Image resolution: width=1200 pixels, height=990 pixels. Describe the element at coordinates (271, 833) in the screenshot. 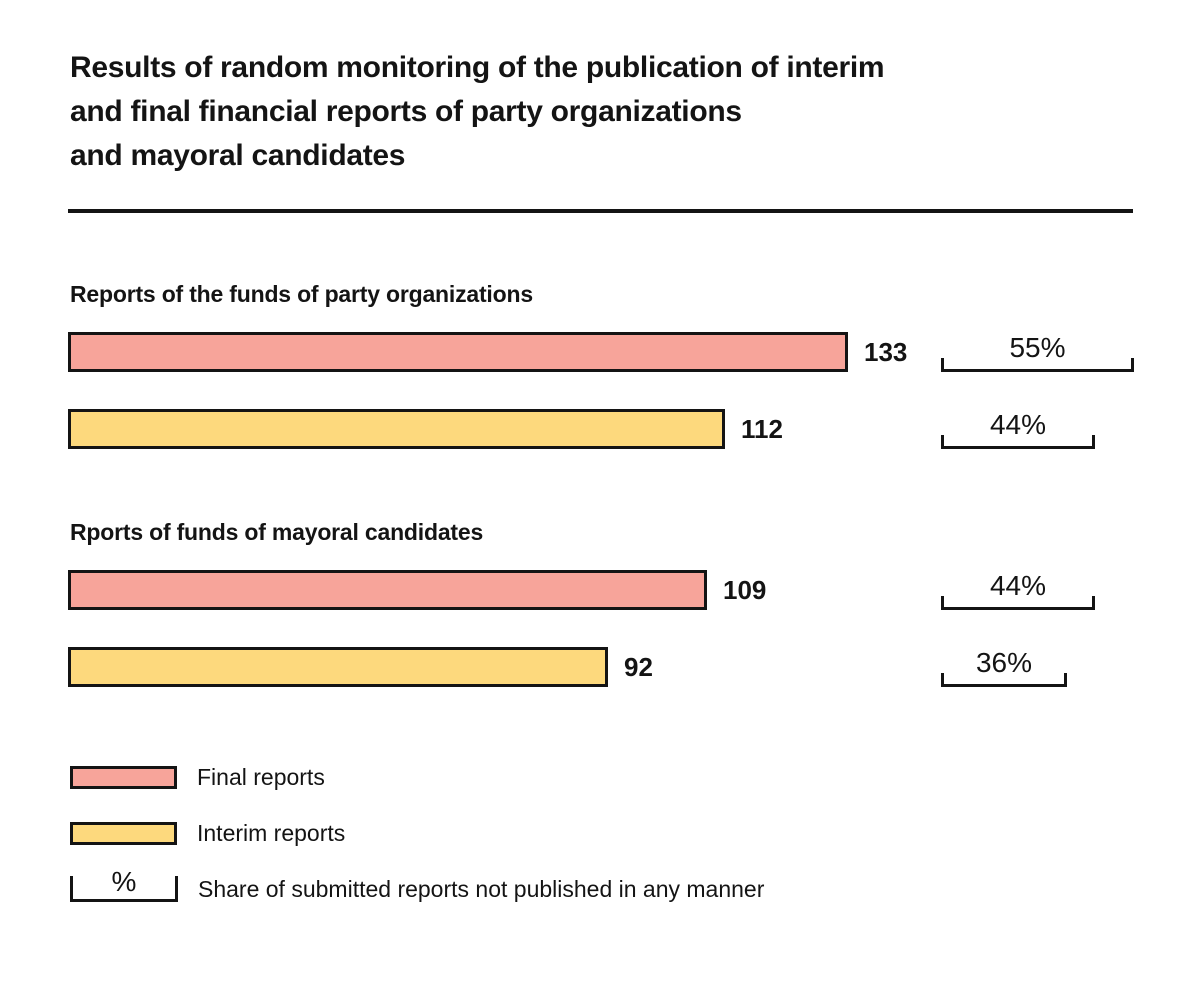

I see `legend-label-interim-reports: Interim reports` at that location.